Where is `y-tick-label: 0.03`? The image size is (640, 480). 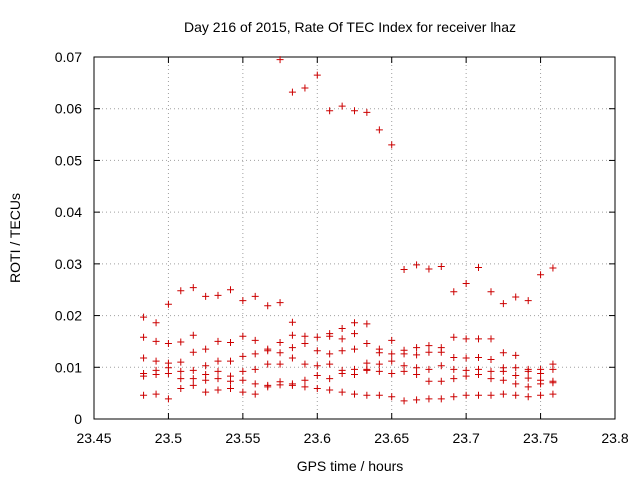 y-tick-label: 0.03 is located at coordinates (68, 264).